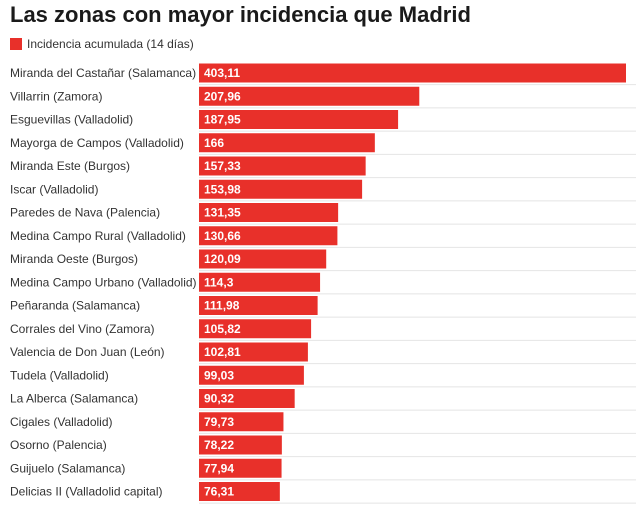 Image resolution: width=642 pixels, height=510 pixels. What do you see at coordinates (219, 492) in the screenshot?
I see `value-label: 76,31` at bounding box center [219, 492].